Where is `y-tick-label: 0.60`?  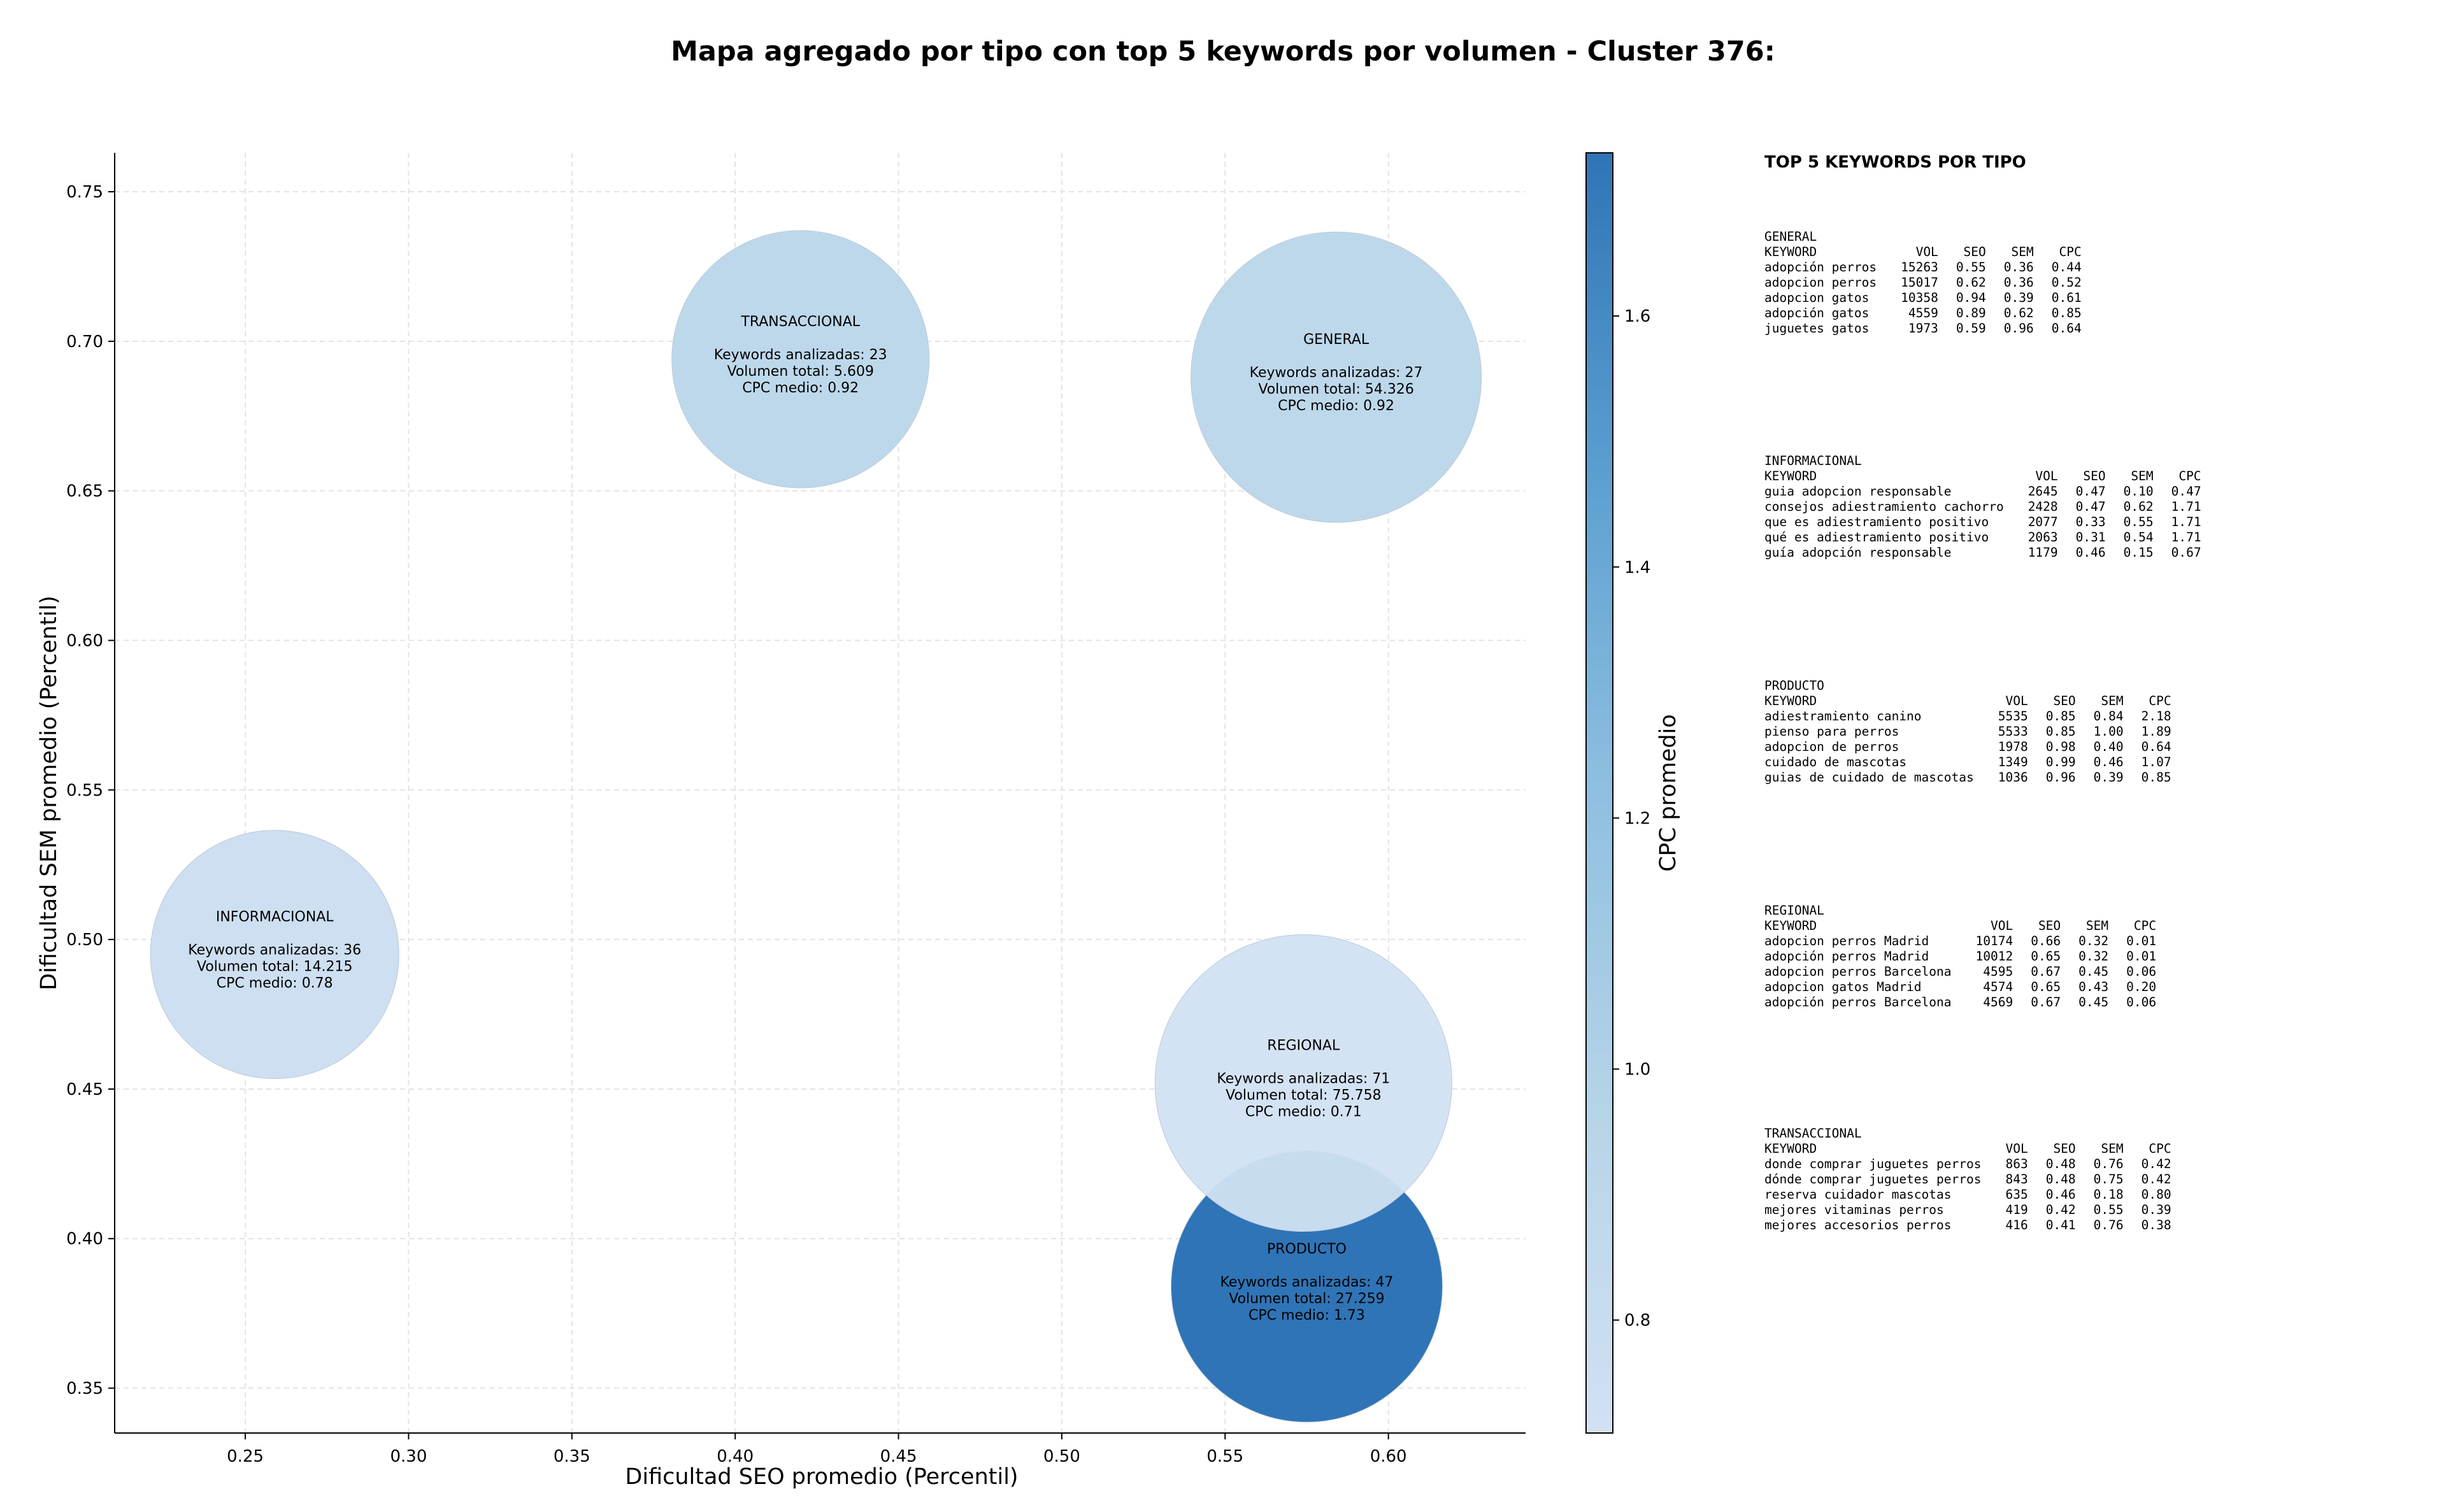 y-tick-label: 0.60 is located at coordinates (84, 640).